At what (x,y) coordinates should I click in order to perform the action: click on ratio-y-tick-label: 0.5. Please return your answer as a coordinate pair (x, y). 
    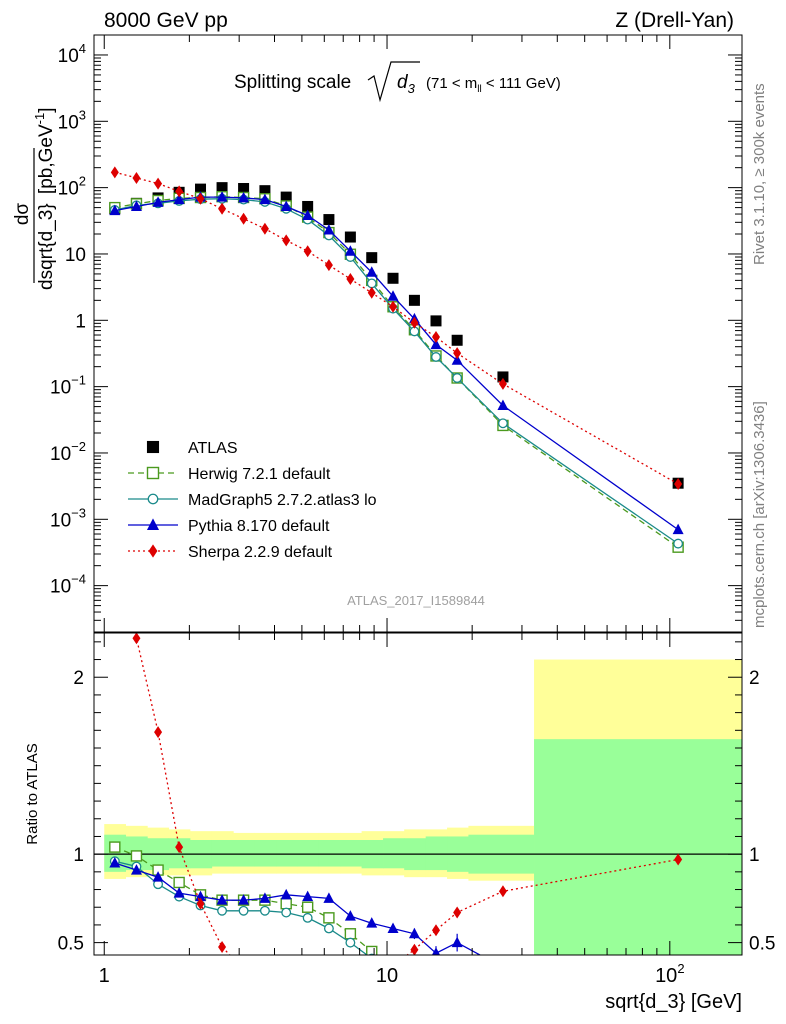
    Looking at the image, I should click on (762, 944).